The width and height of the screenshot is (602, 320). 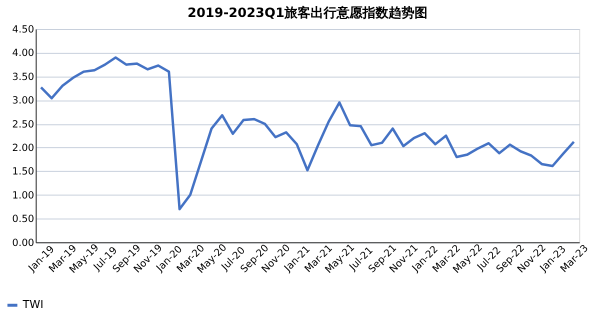 I want to click on y-tick-label: 2.00, so click(x=23, y=148).